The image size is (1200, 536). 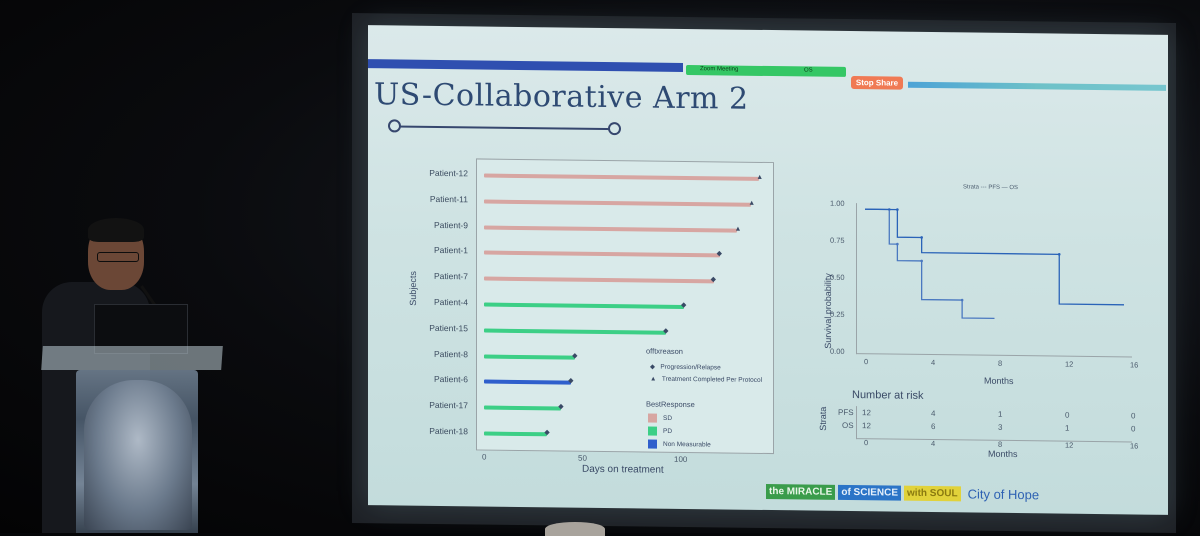 I want to click on swimmer-x-label: Days on treatment, so click(x=623, y=469).